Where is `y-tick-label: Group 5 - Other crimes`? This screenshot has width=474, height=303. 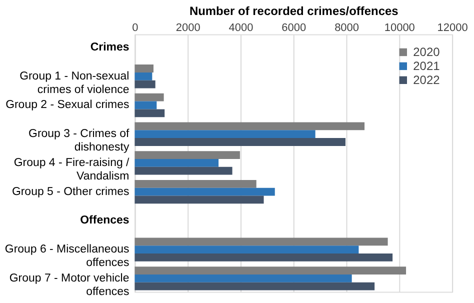 y-tick-label: Group 5 - Other crimes is located at coordinates (71, 192).